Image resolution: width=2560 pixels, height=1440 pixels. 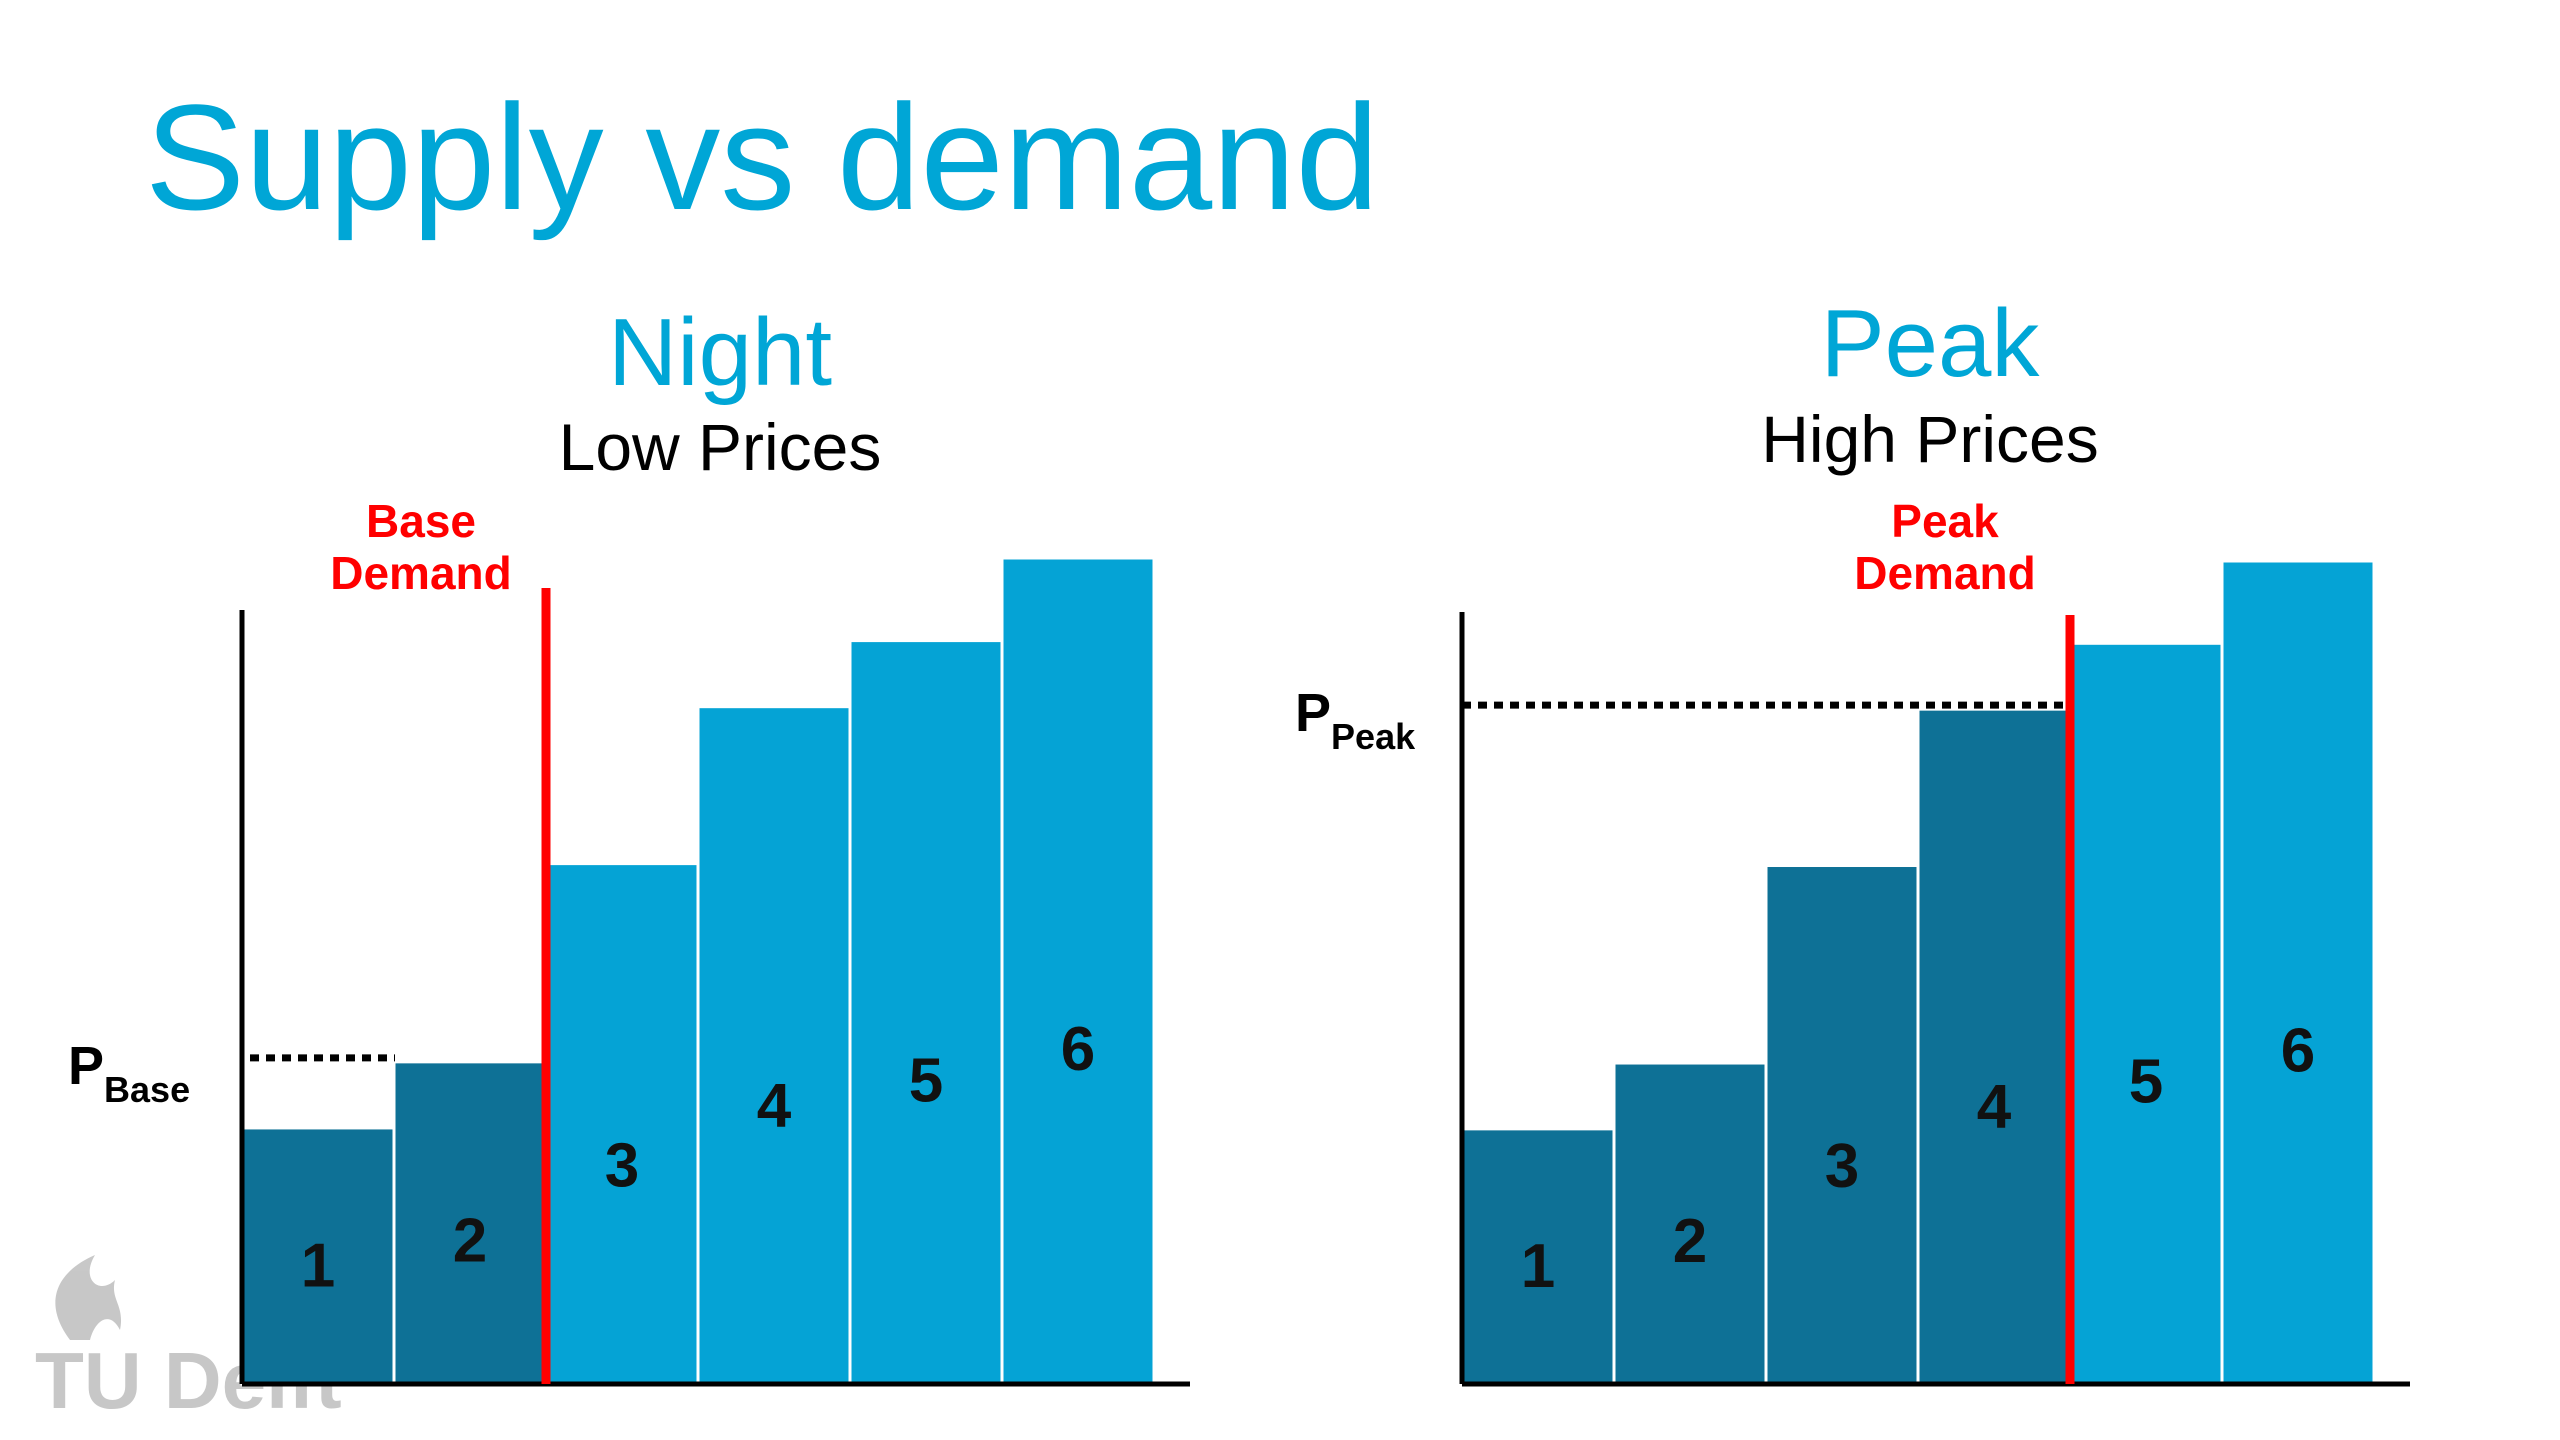 I want to click on chart-title: Night, so click(x=720, y=352).